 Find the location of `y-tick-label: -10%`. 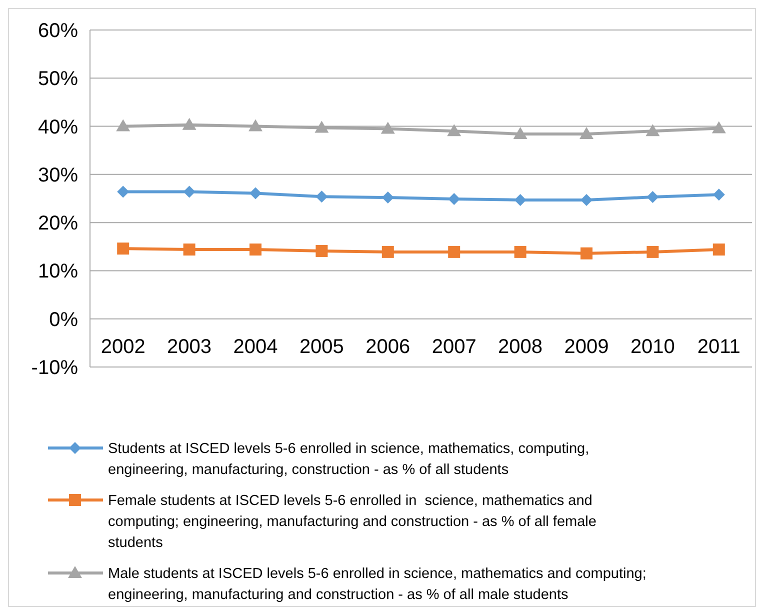

y-tick-label: -10% is located at coordinates (54, 368).